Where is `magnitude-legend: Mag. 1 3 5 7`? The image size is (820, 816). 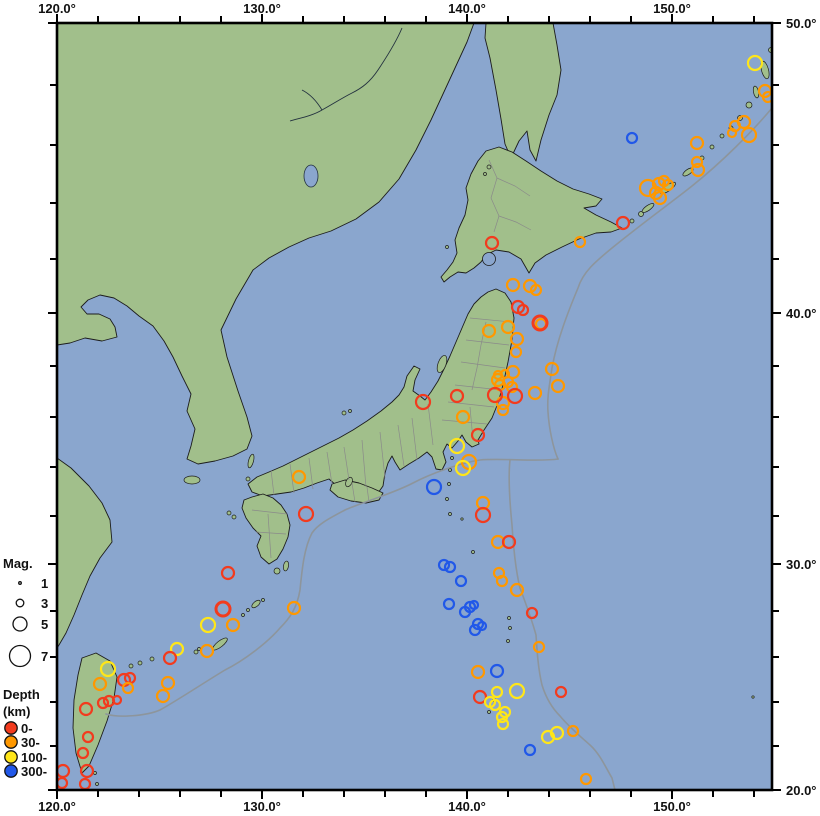 magnitude-legend: Mag. 1 3 5 7 is located at coordinates (25, 612).